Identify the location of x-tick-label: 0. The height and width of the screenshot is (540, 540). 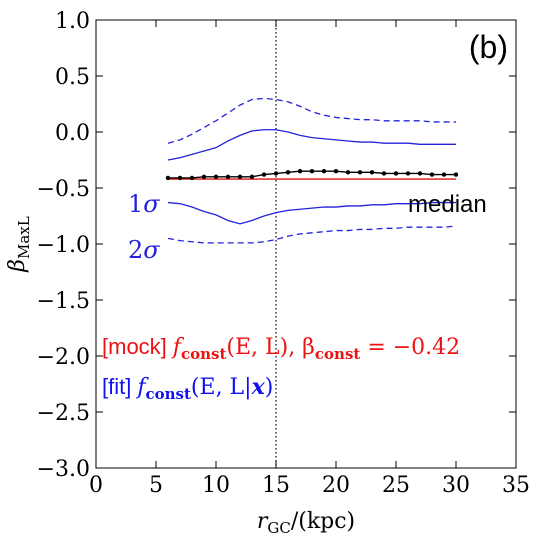
(96, 485).